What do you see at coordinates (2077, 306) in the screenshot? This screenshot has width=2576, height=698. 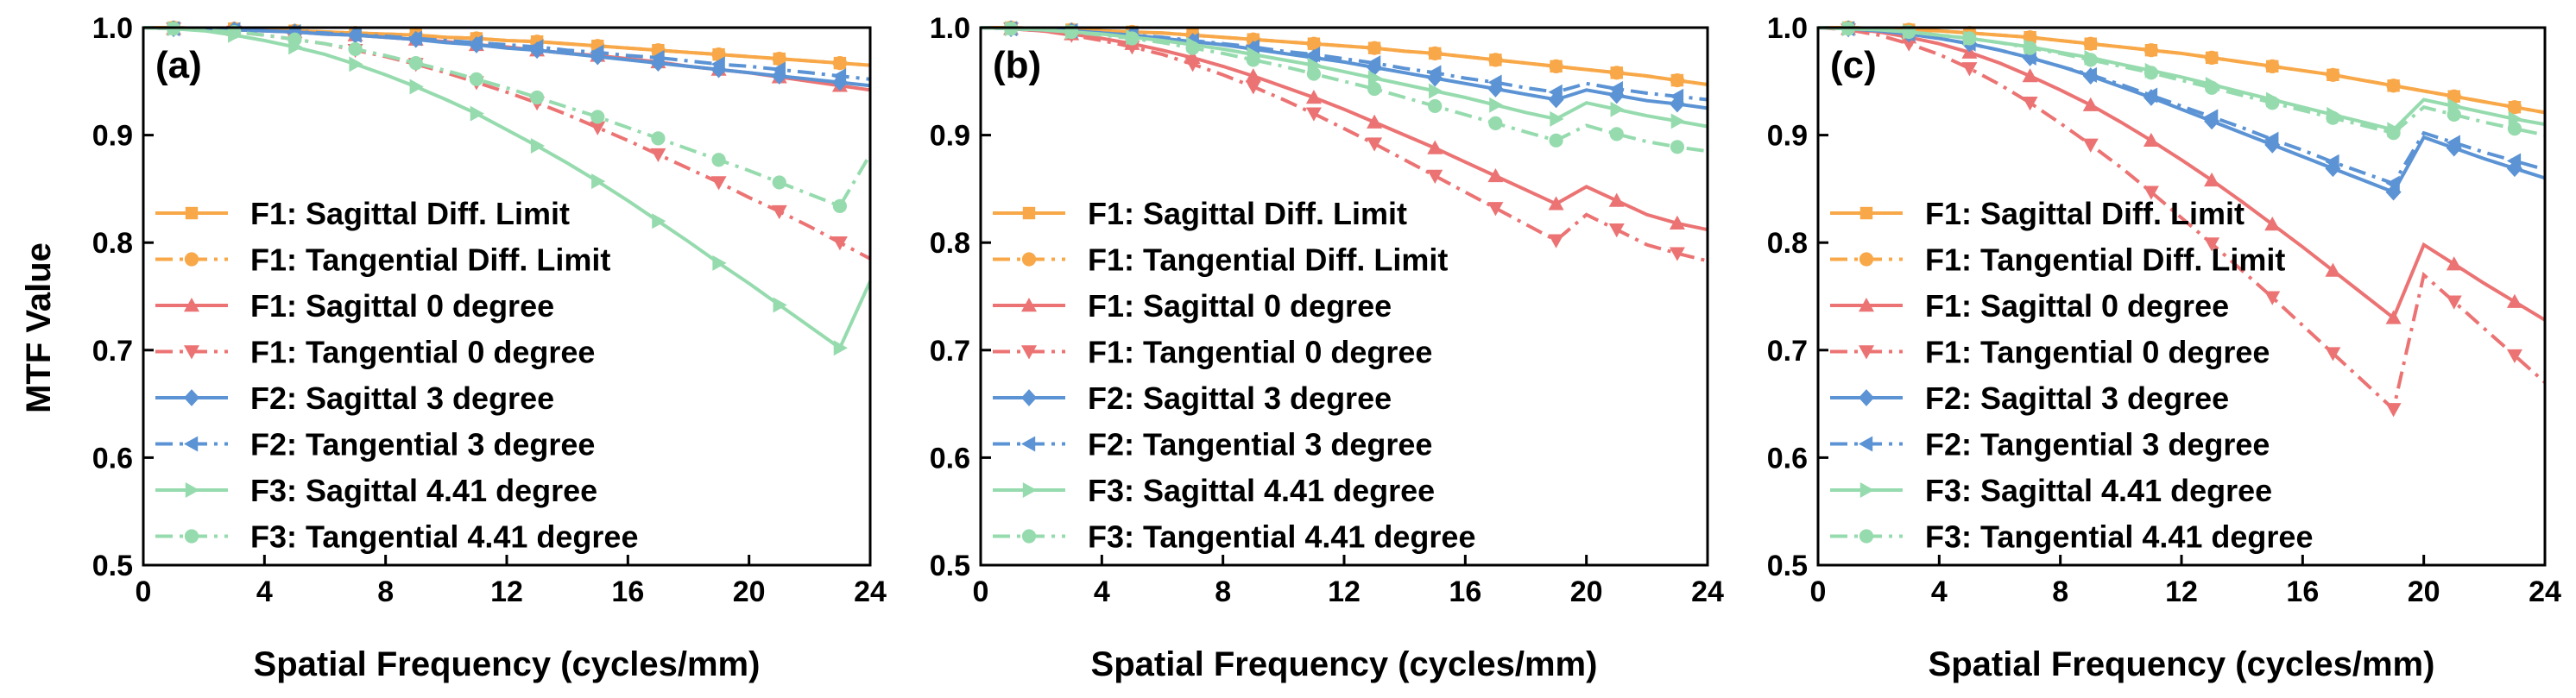 I see `legend-label: F1: Sagittal 0 degree` at bounding box center [2077, 306].